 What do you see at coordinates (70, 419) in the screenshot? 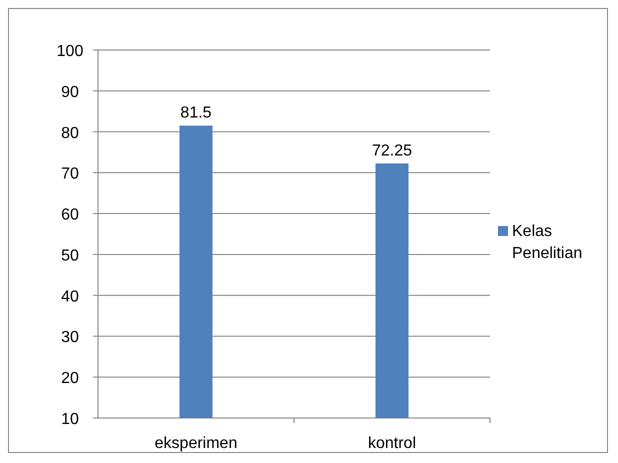
I see `y-tick-label: 10` at bounding box center [70, 419].